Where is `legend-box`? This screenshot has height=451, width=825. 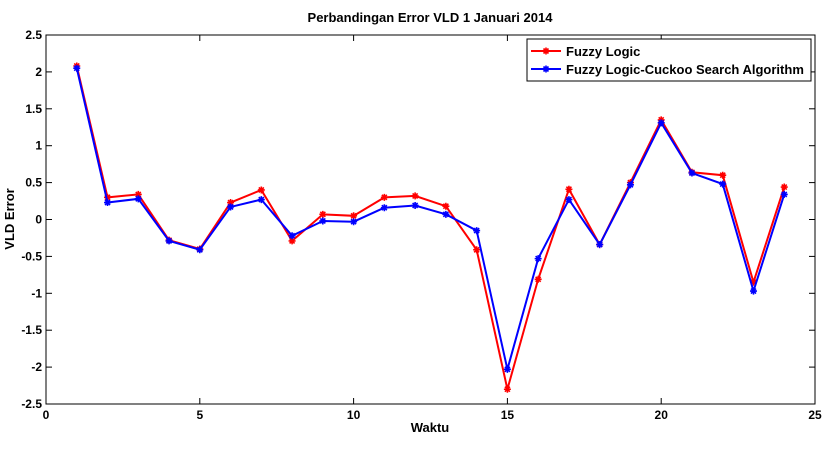 legend-box is located at coordinates (669, 60).